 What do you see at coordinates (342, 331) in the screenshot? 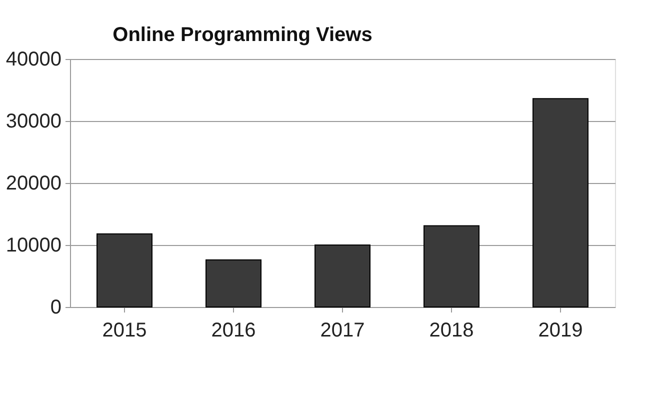
I see `x-tick-label: 2017` at bounding box center [342, 331].